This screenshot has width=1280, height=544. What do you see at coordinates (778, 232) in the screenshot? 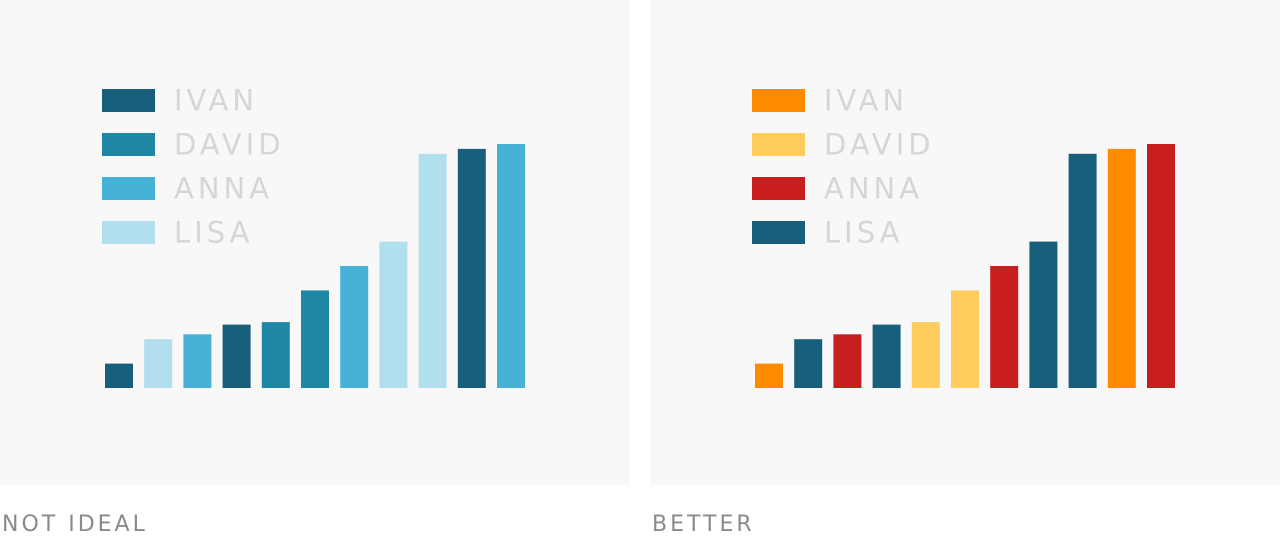
I see `better-legend-swatch-lisa` at bounding box center [778, 232].